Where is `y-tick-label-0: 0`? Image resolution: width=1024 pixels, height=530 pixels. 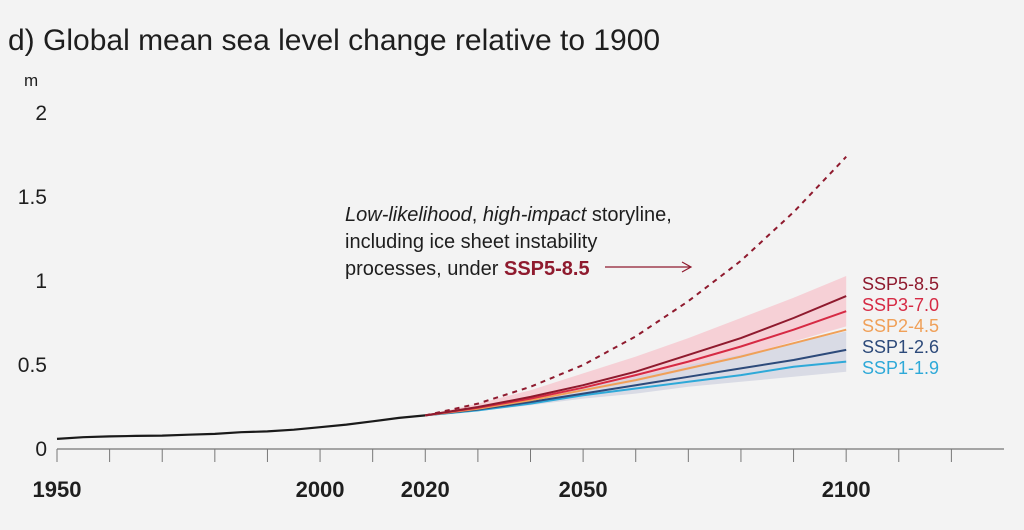 y-tick-label-0: 0 is located at coordinates (41, 449).